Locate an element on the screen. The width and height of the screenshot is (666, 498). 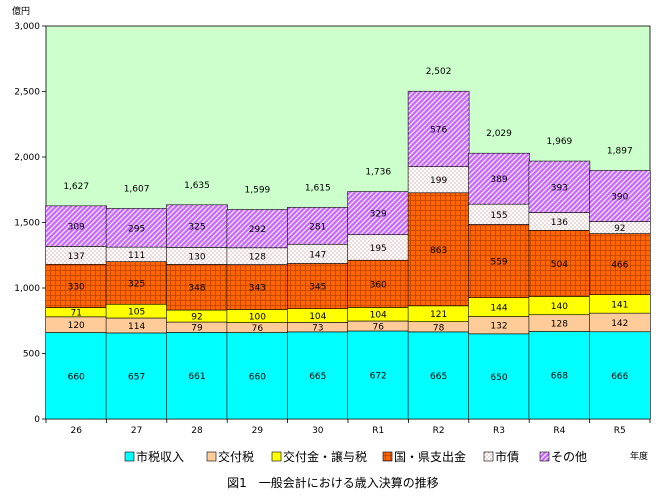
legend-label: 市税収入 is located at coordinates (160, 456).